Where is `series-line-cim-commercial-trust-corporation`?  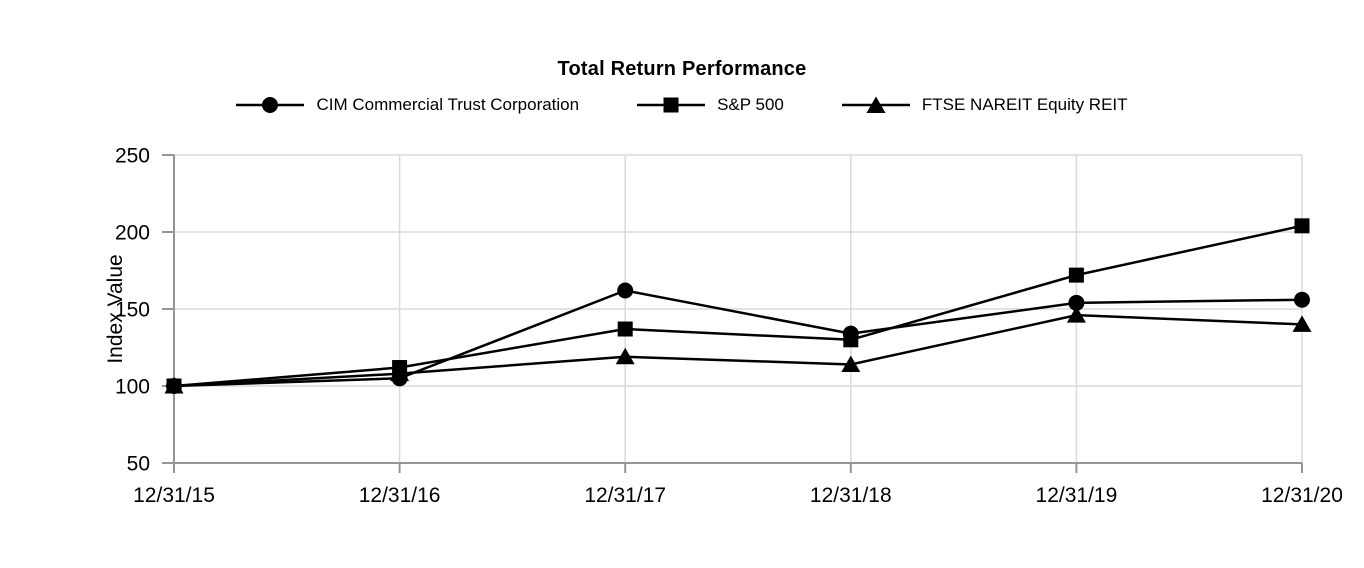 series-line-cim-commercial-trust-corporation is located at coordinates (738, 338).